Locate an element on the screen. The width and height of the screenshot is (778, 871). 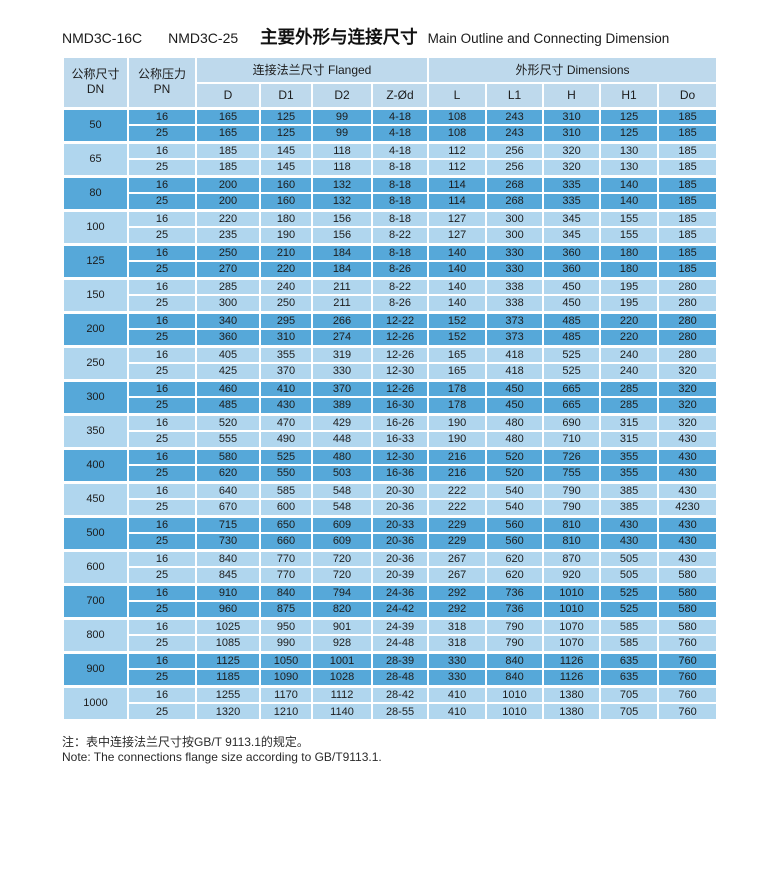
table-row: 350 16 520 470 429 16-26 190 480 690 315 320 is located at coordinates (390, 430).